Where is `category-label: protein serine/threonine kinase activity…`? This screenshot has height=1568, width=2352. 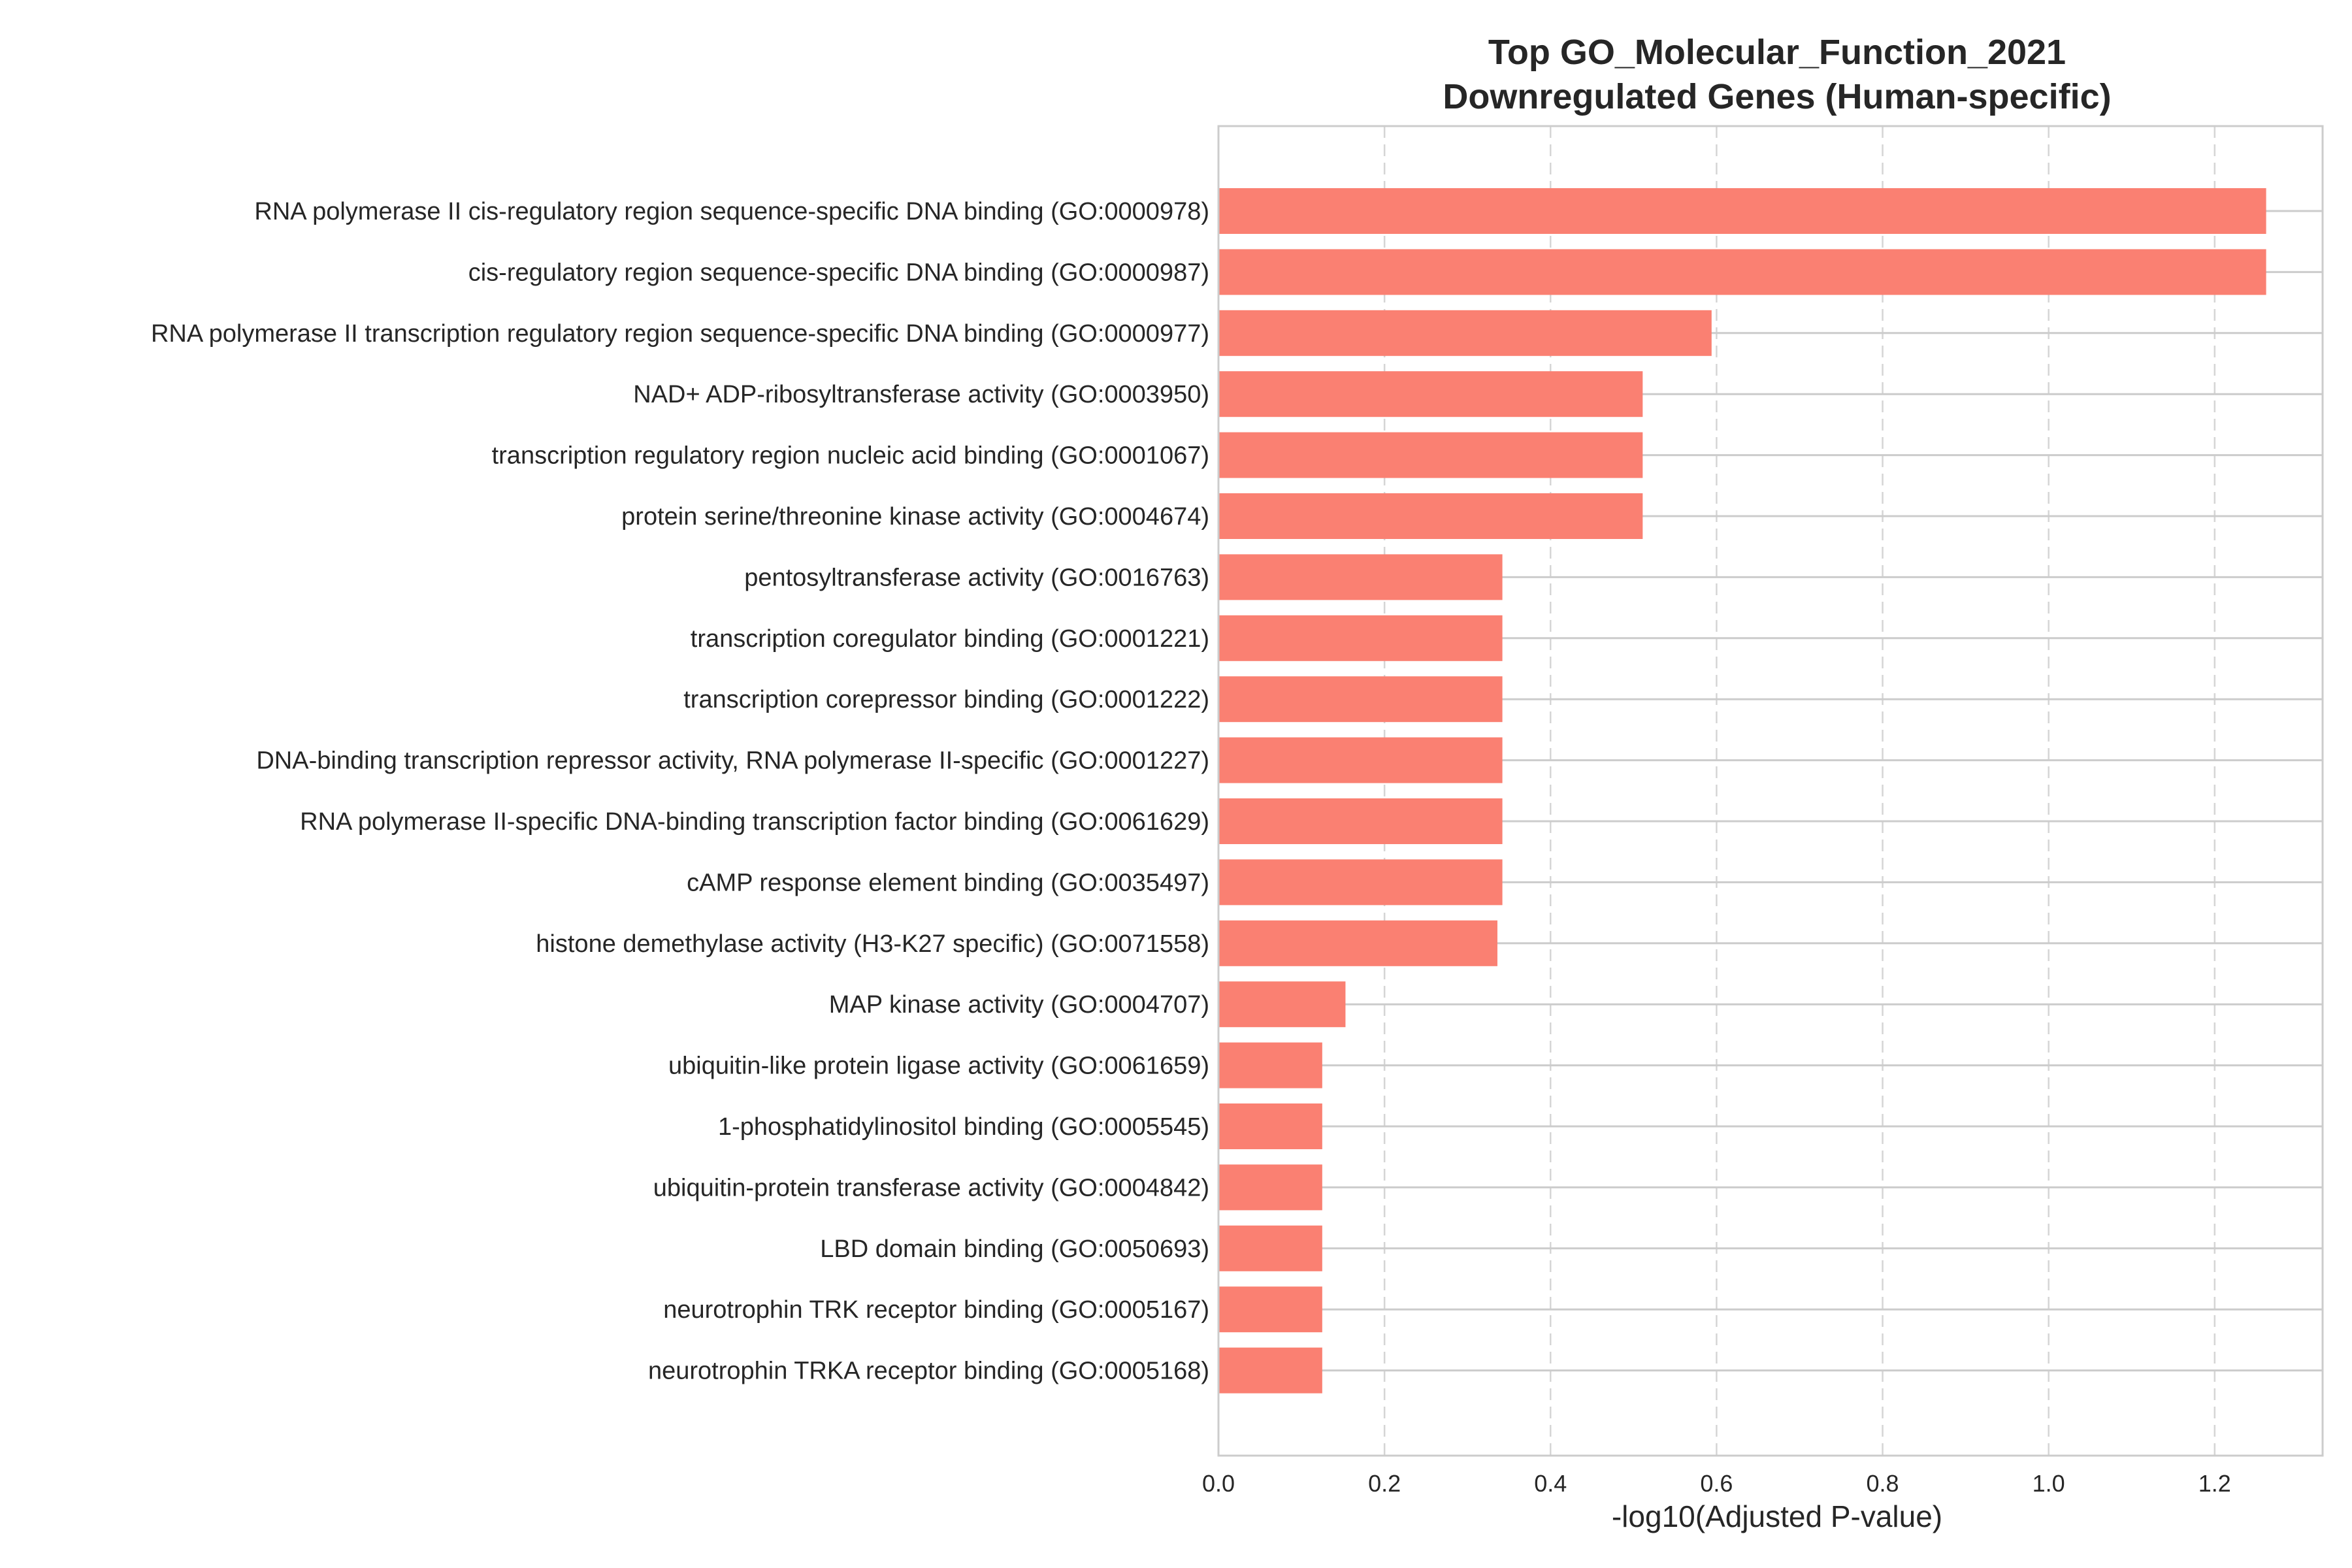 category-label: protein serine/threonine kinase activity… is located at coordinates (915, 517).